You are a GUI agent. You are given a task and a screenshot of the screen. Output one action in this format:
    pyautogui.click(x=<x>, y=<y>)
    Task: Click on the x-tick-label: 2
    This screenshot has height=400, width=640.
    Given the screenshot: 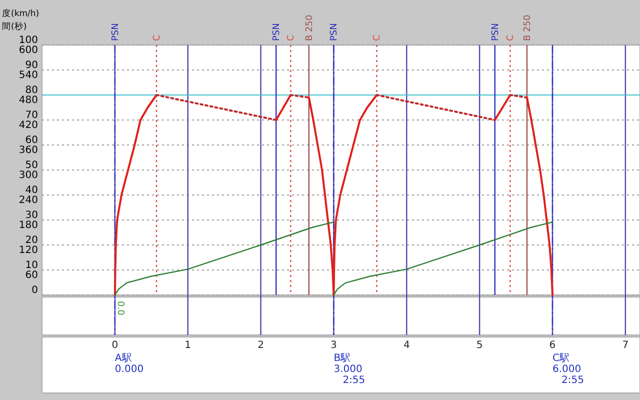 What is the action you would take?
    pyautogui.click(x=261, y=345)
    